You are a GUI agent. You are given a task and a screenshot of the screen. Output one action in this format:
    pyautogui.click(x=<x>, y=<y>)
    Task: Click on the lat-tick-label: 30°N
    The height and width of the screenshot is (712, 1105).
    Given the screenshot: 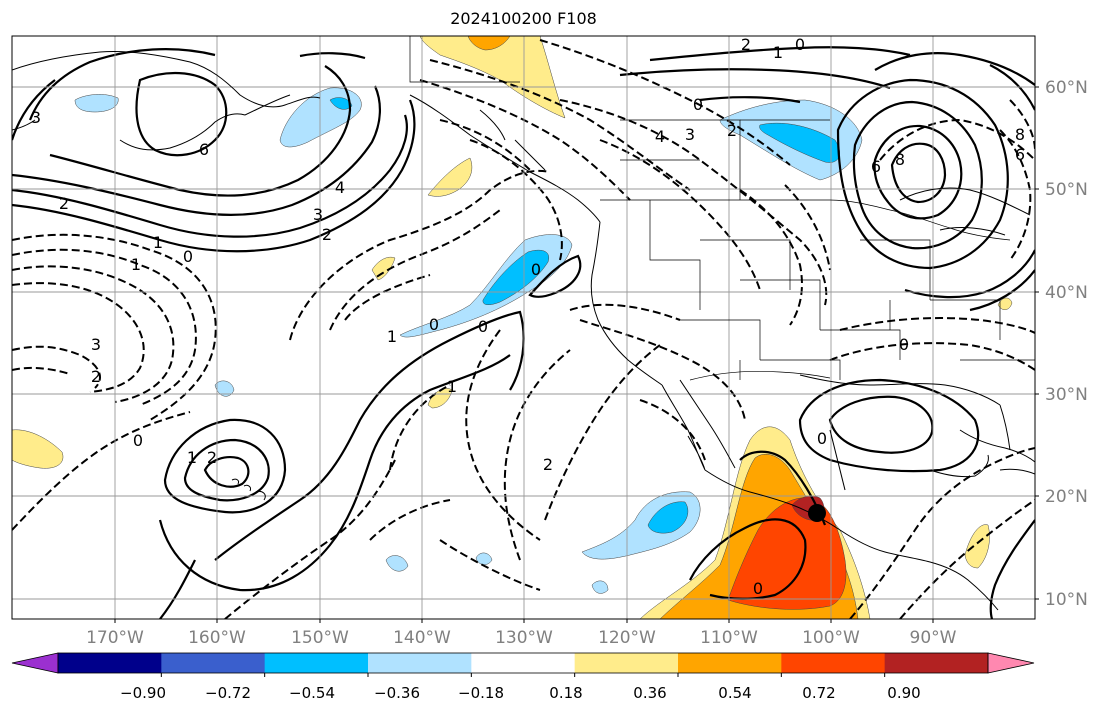 What is the action you would take?
    pyautogui.click(x=1066, y=395)
    